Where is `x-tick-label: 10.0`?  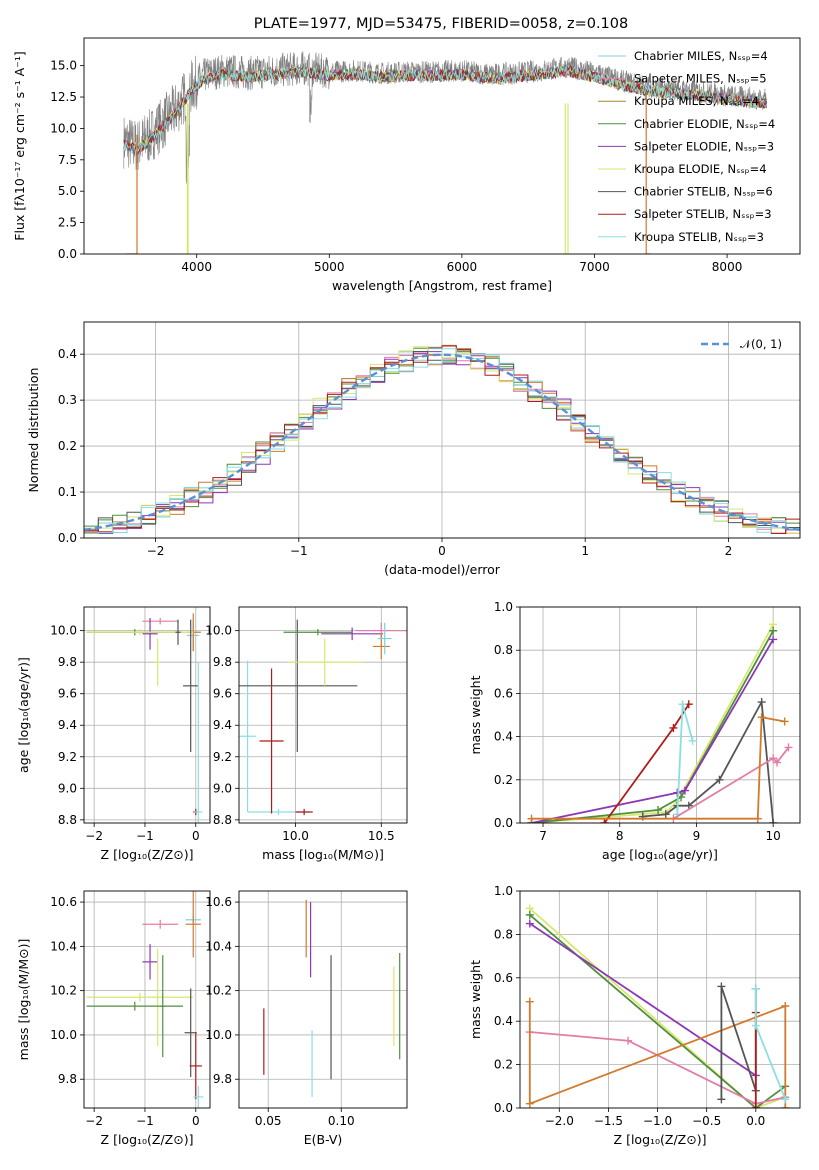
x-tick-label: 10.0 is located at coordinates (295, 836).